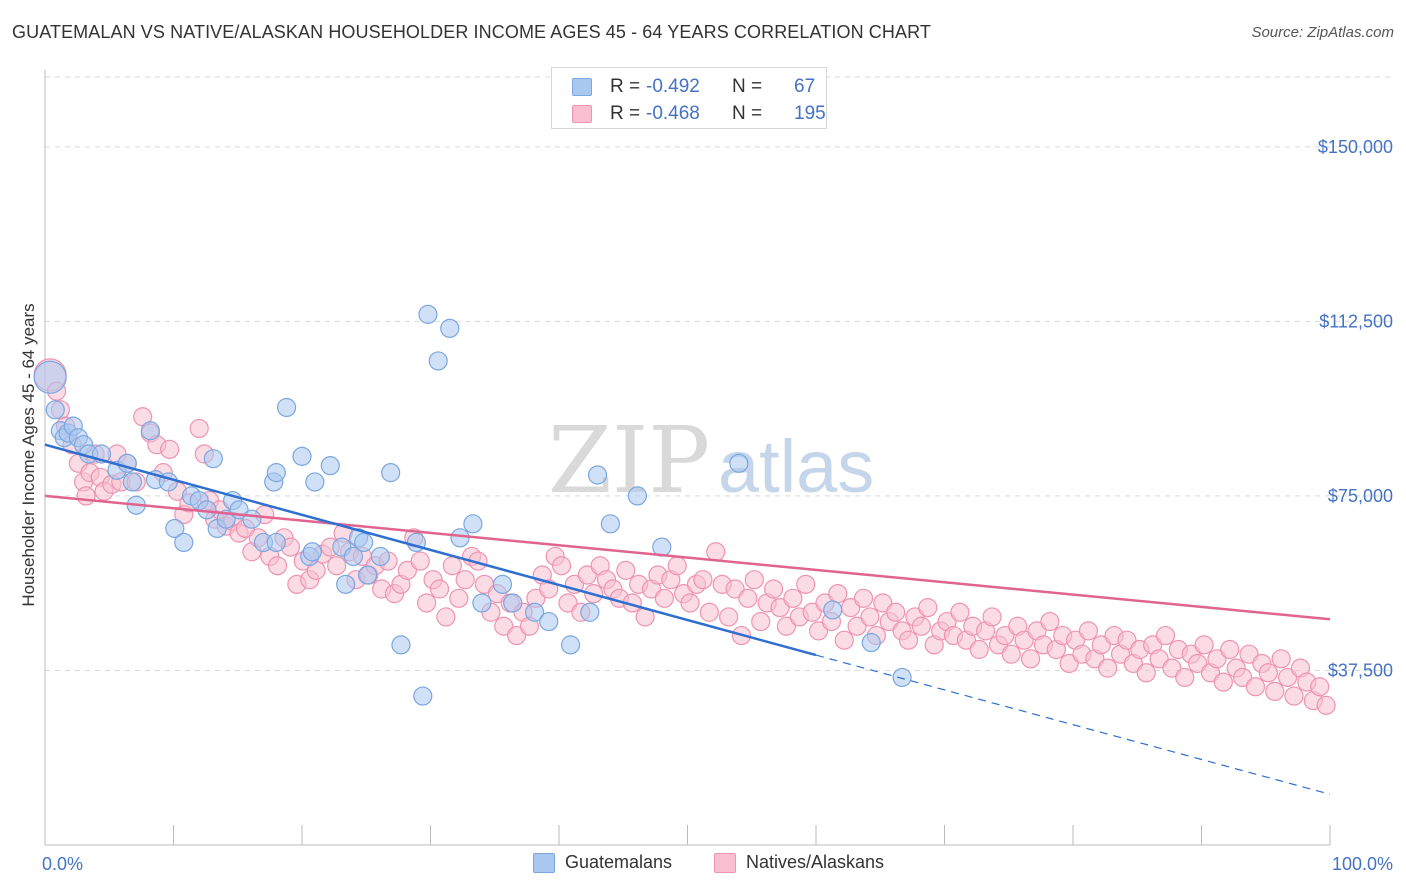 This screenshot has width=1406, height=892. What do you see at coordinates (673, 113) in the screenshot?
I see `legend-r-value-natives: -0.468` at bounding box center [673, 113].